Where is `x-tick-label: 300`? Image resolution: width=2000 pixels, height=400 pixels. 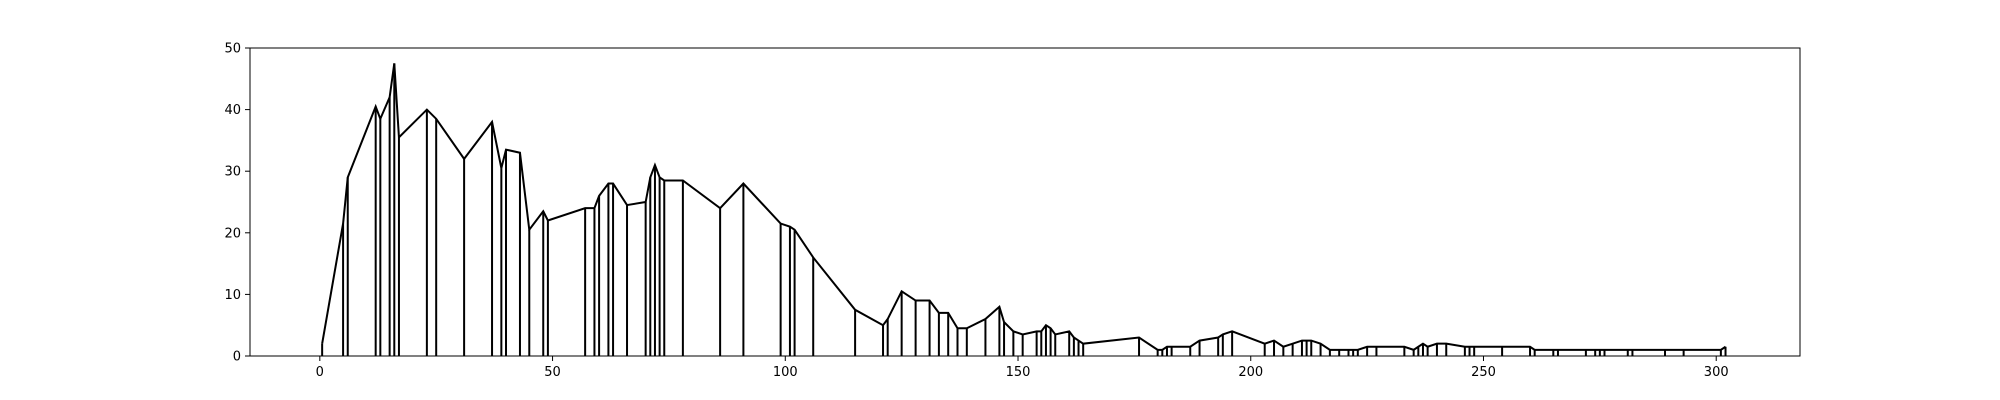
x-tick-label: 300 is located at coordinates (1716, 372).